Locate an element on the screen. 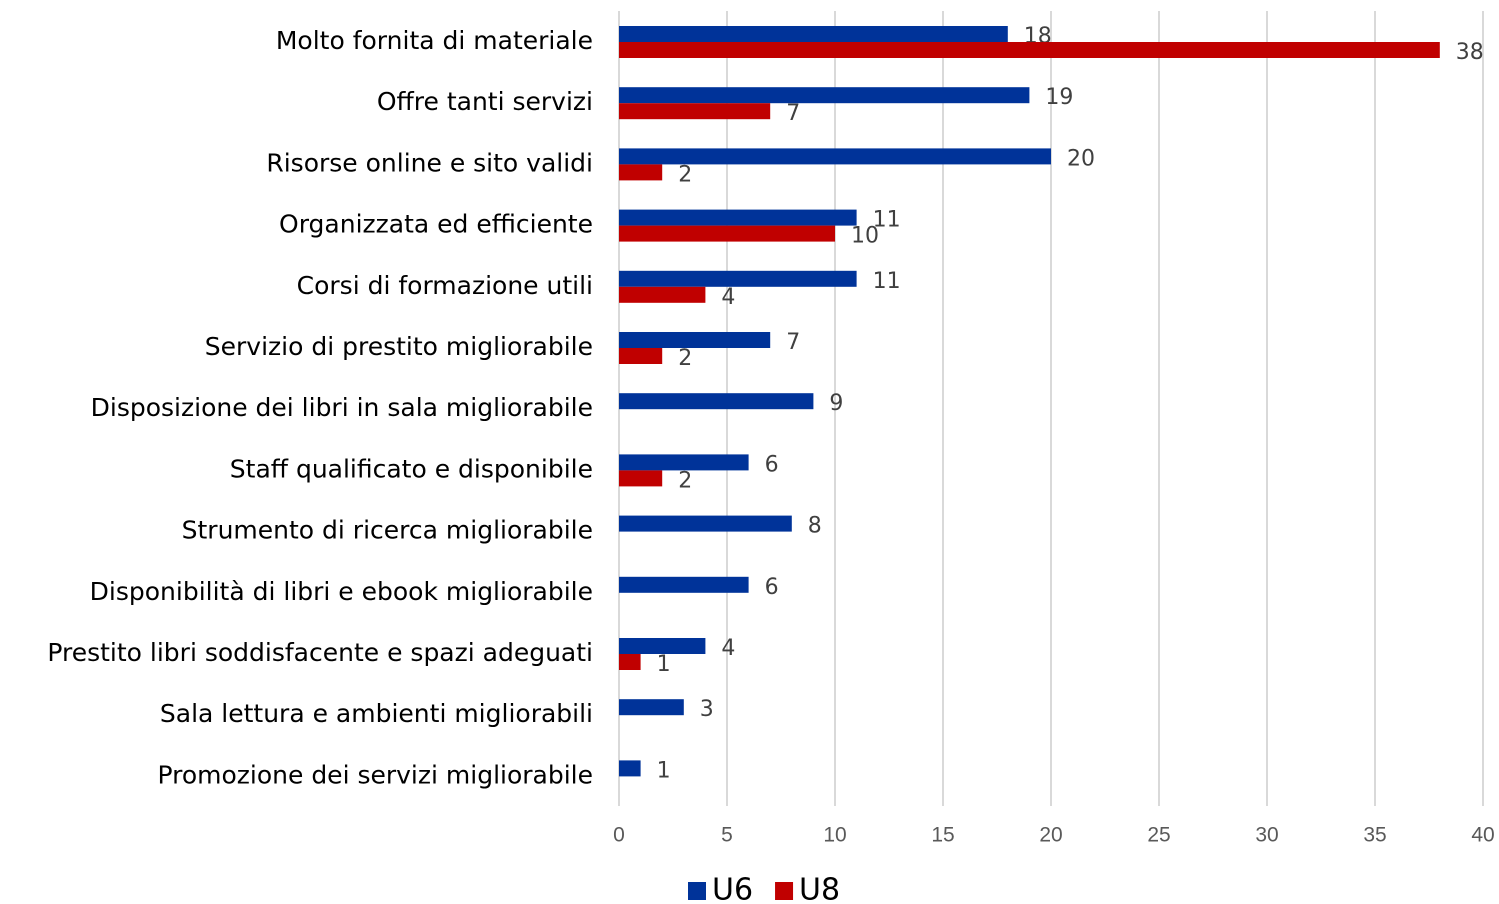 This screenshot has width=1499, height=904. value-label: 8 is located at coordinates (815, 526).